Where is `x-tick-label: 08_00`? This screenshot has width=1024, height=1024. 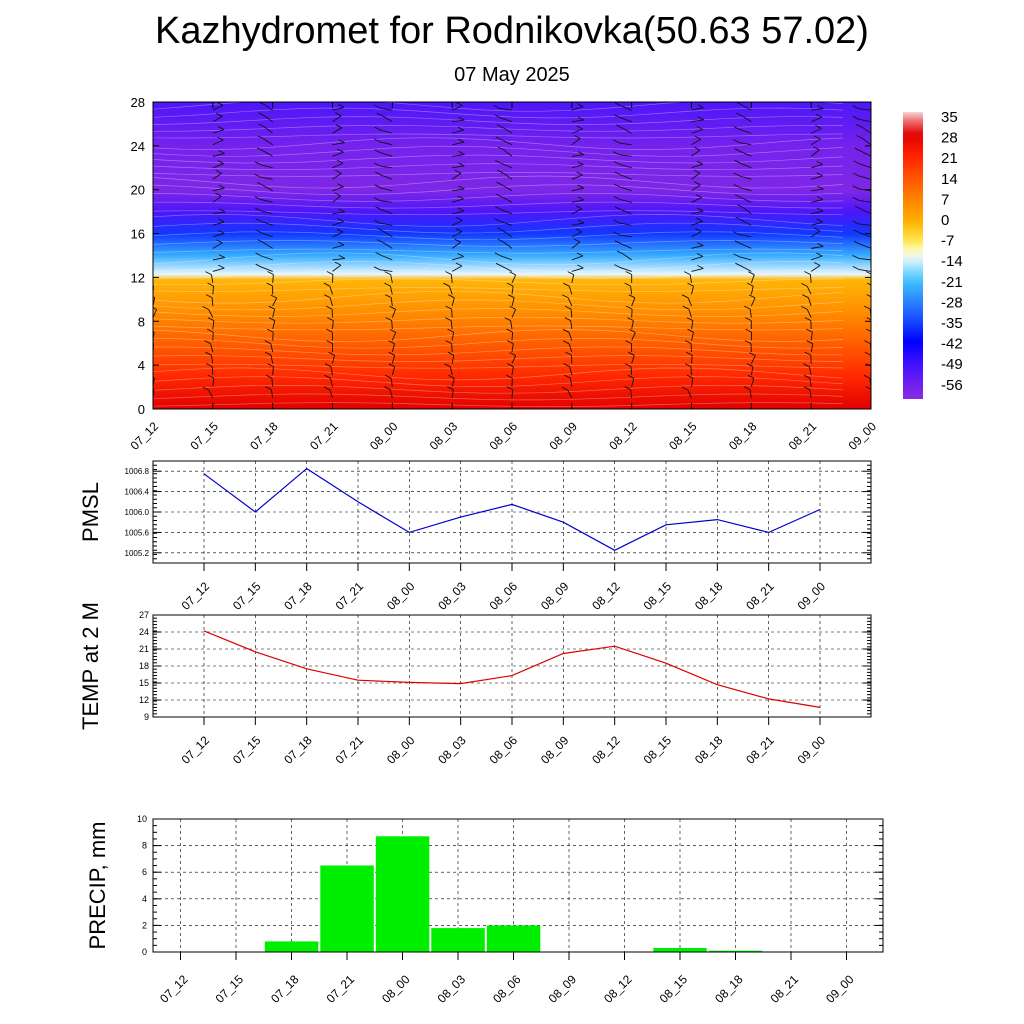
x-tick-label: 08_00 is located at coordinates (401, 596).